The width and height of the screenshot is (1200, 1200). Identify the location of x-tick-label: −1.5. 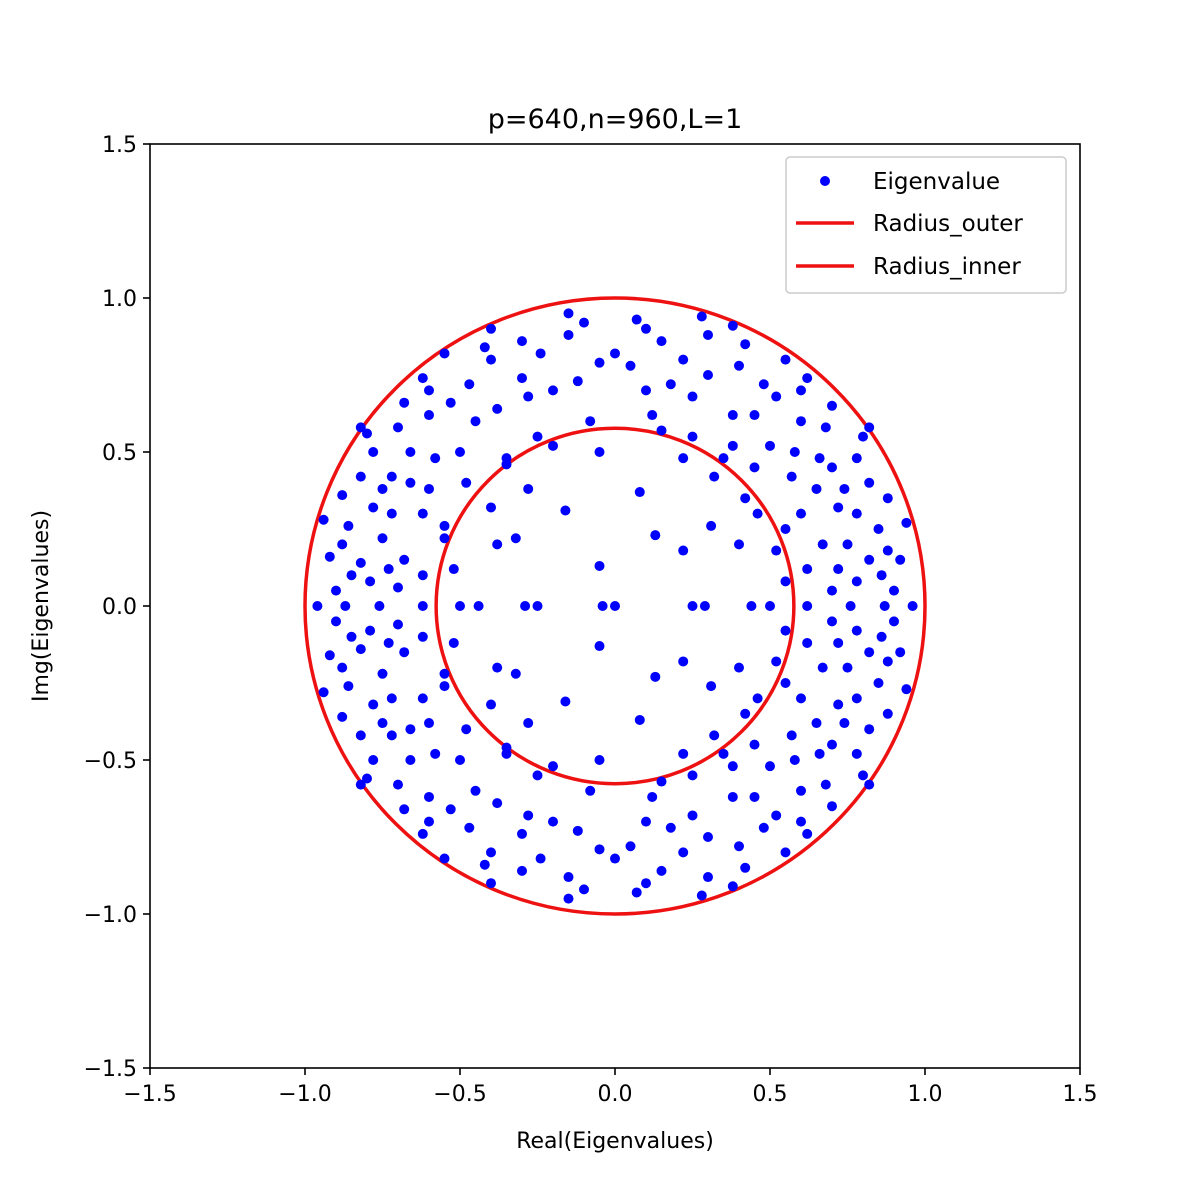
(149, 1094).